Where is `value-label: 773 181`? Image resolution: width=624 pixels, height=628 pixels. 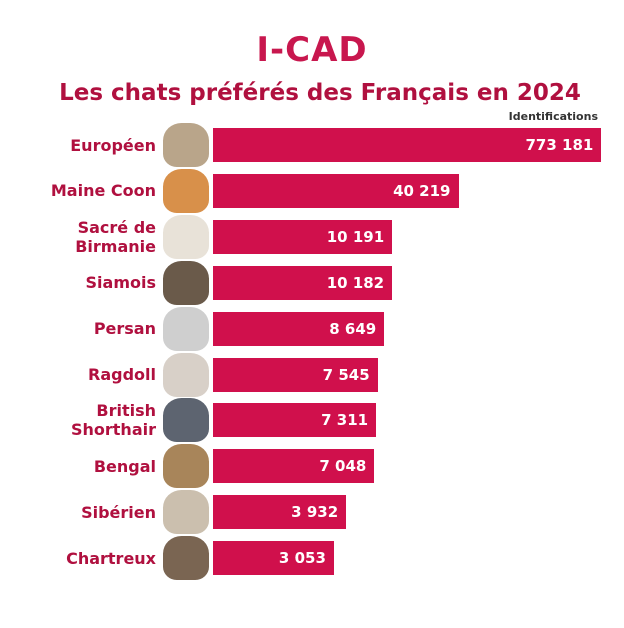 value-label: 773 181 is located at coordinates (559, 145).